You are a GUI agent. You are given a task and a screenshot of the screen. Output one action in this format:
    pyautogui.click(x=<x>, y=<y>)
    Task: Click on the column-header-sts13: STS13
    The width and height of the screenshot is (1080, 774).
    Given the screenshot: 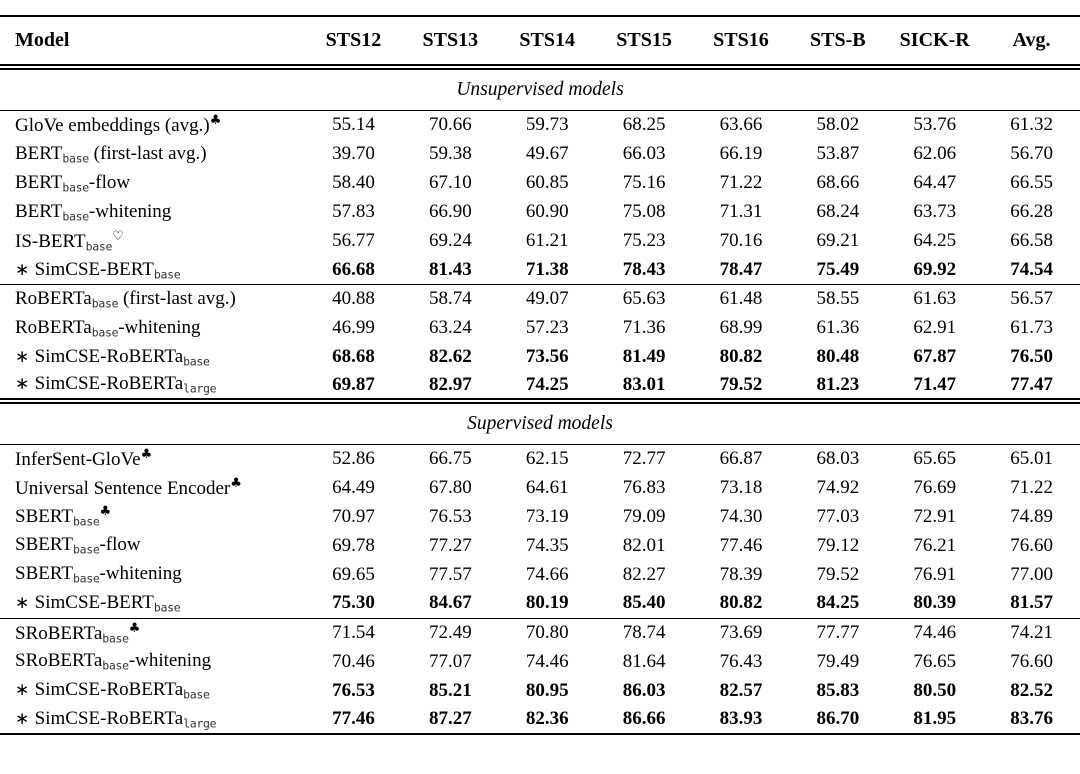 What is the action you would take?
    pyautogui.click(x=450, y=40)
    